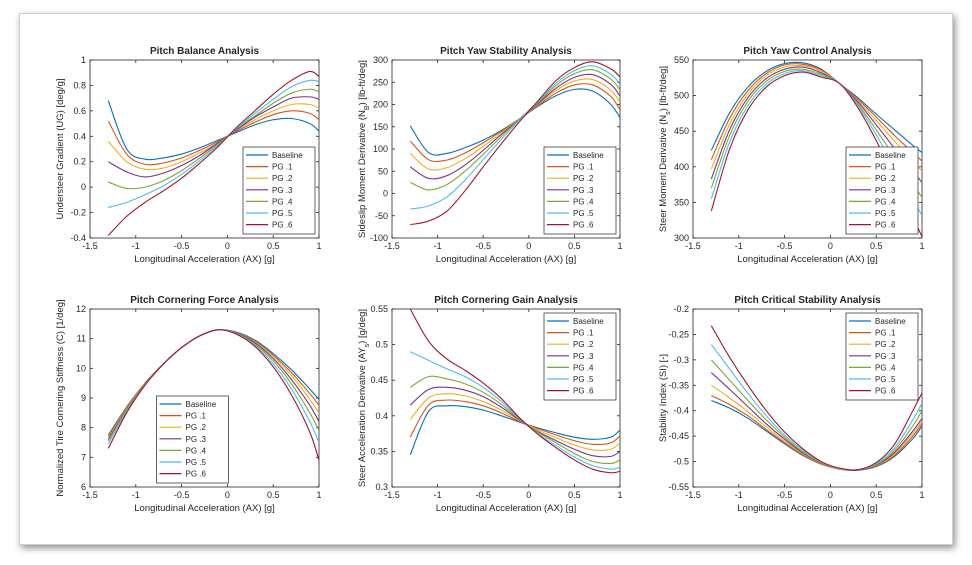 The width and height of the screenshot is (972, 565). Describe the element at coordinates (681, 96) in the screenshot. I see `y-tick-label: 500` at that location.